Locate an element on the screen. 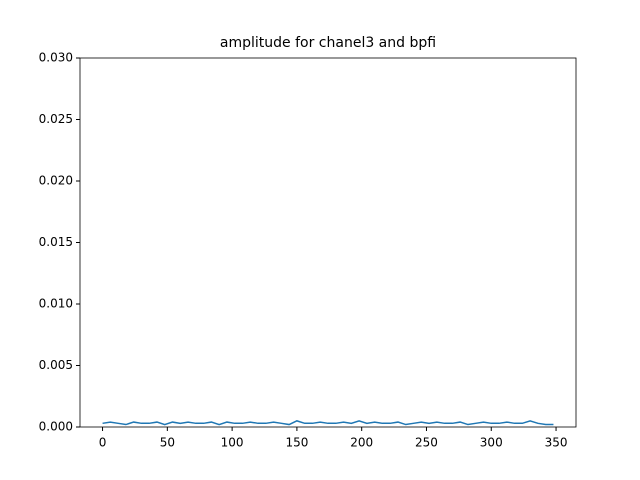 This screenshot has width=640, height=480. x-tick-label: 100 is located at coordinates (232, 443).